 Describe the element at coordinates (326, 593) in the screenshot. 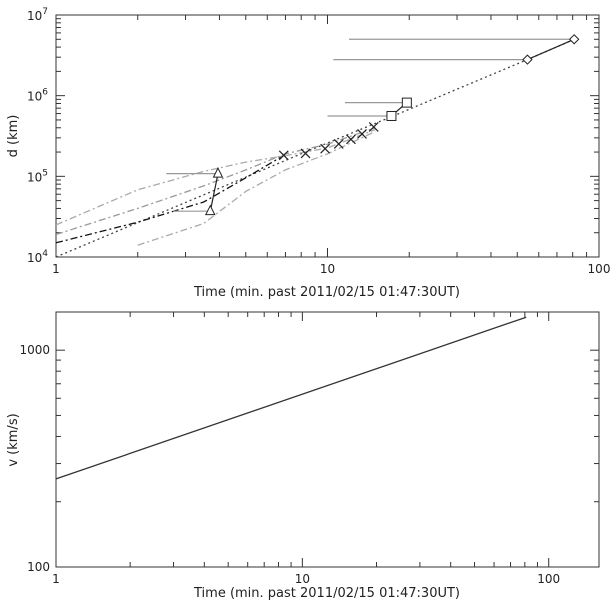

I see `velocity-x-axis-label: Time (min. past 2011/02/15 01:47:30UT)` at that location.